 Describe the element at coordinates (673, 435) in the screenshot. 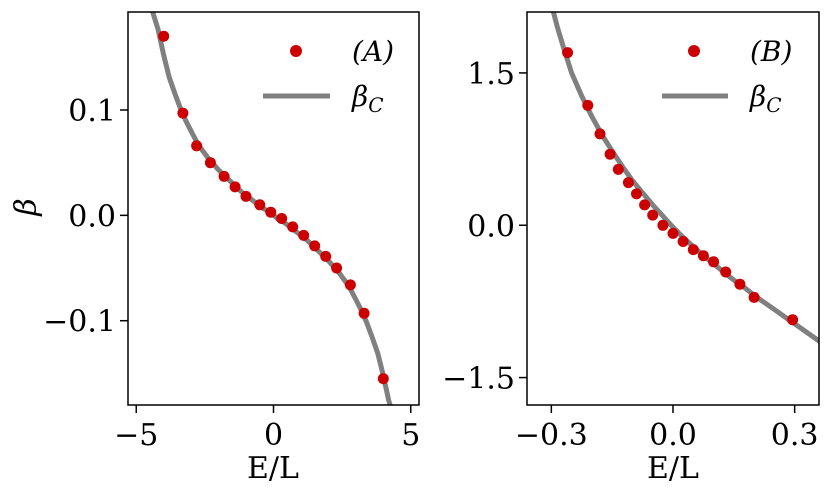

I see `x-tick-label: 0.0` at that location.